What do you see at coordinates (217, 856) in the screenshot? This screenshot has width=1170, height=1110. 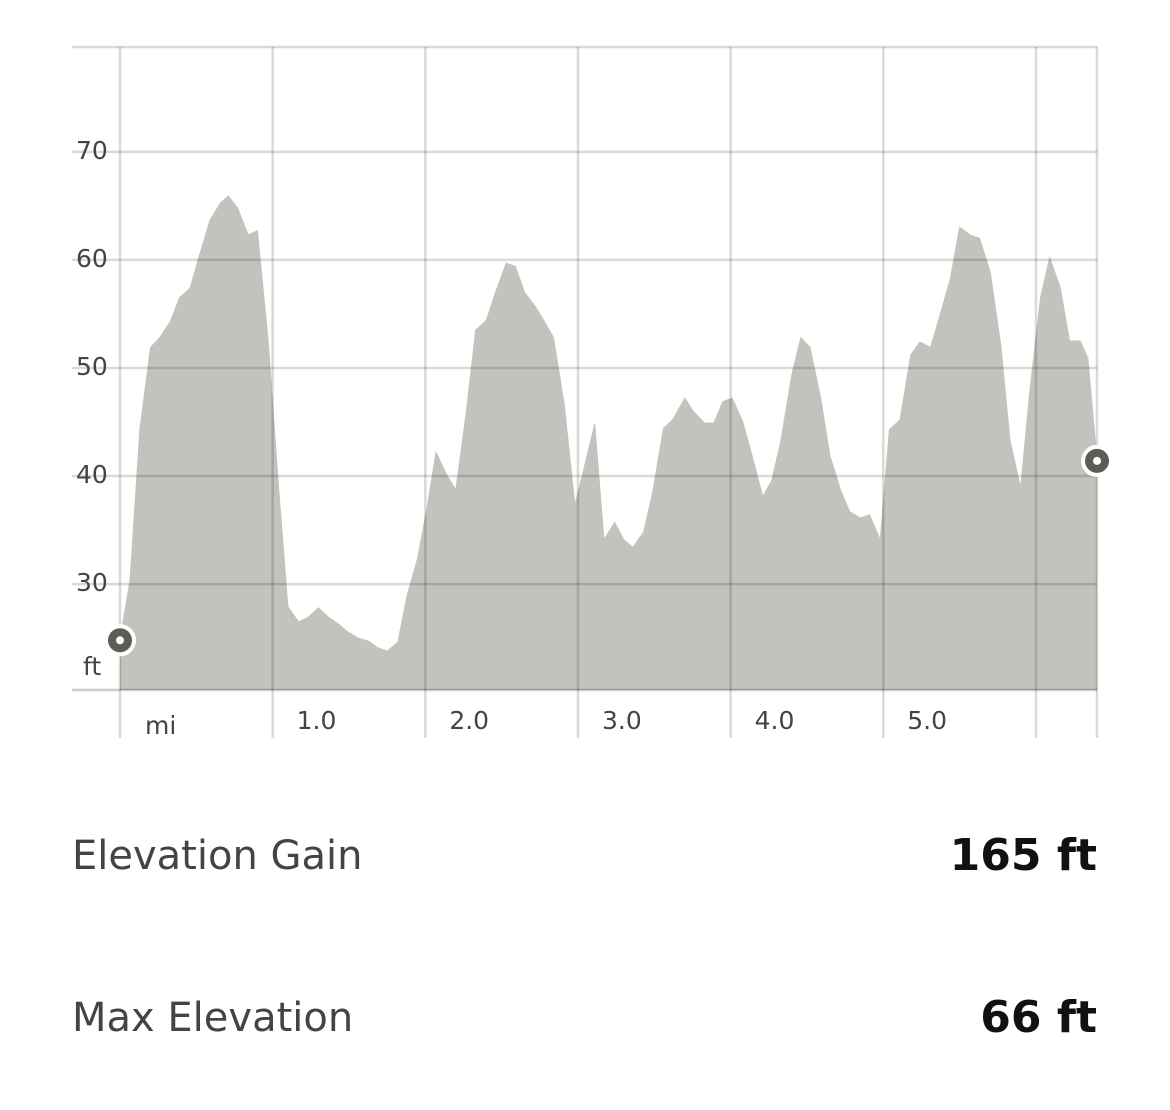 I see `stat-label: Elevation Gain` at bounding box center [217, 856].